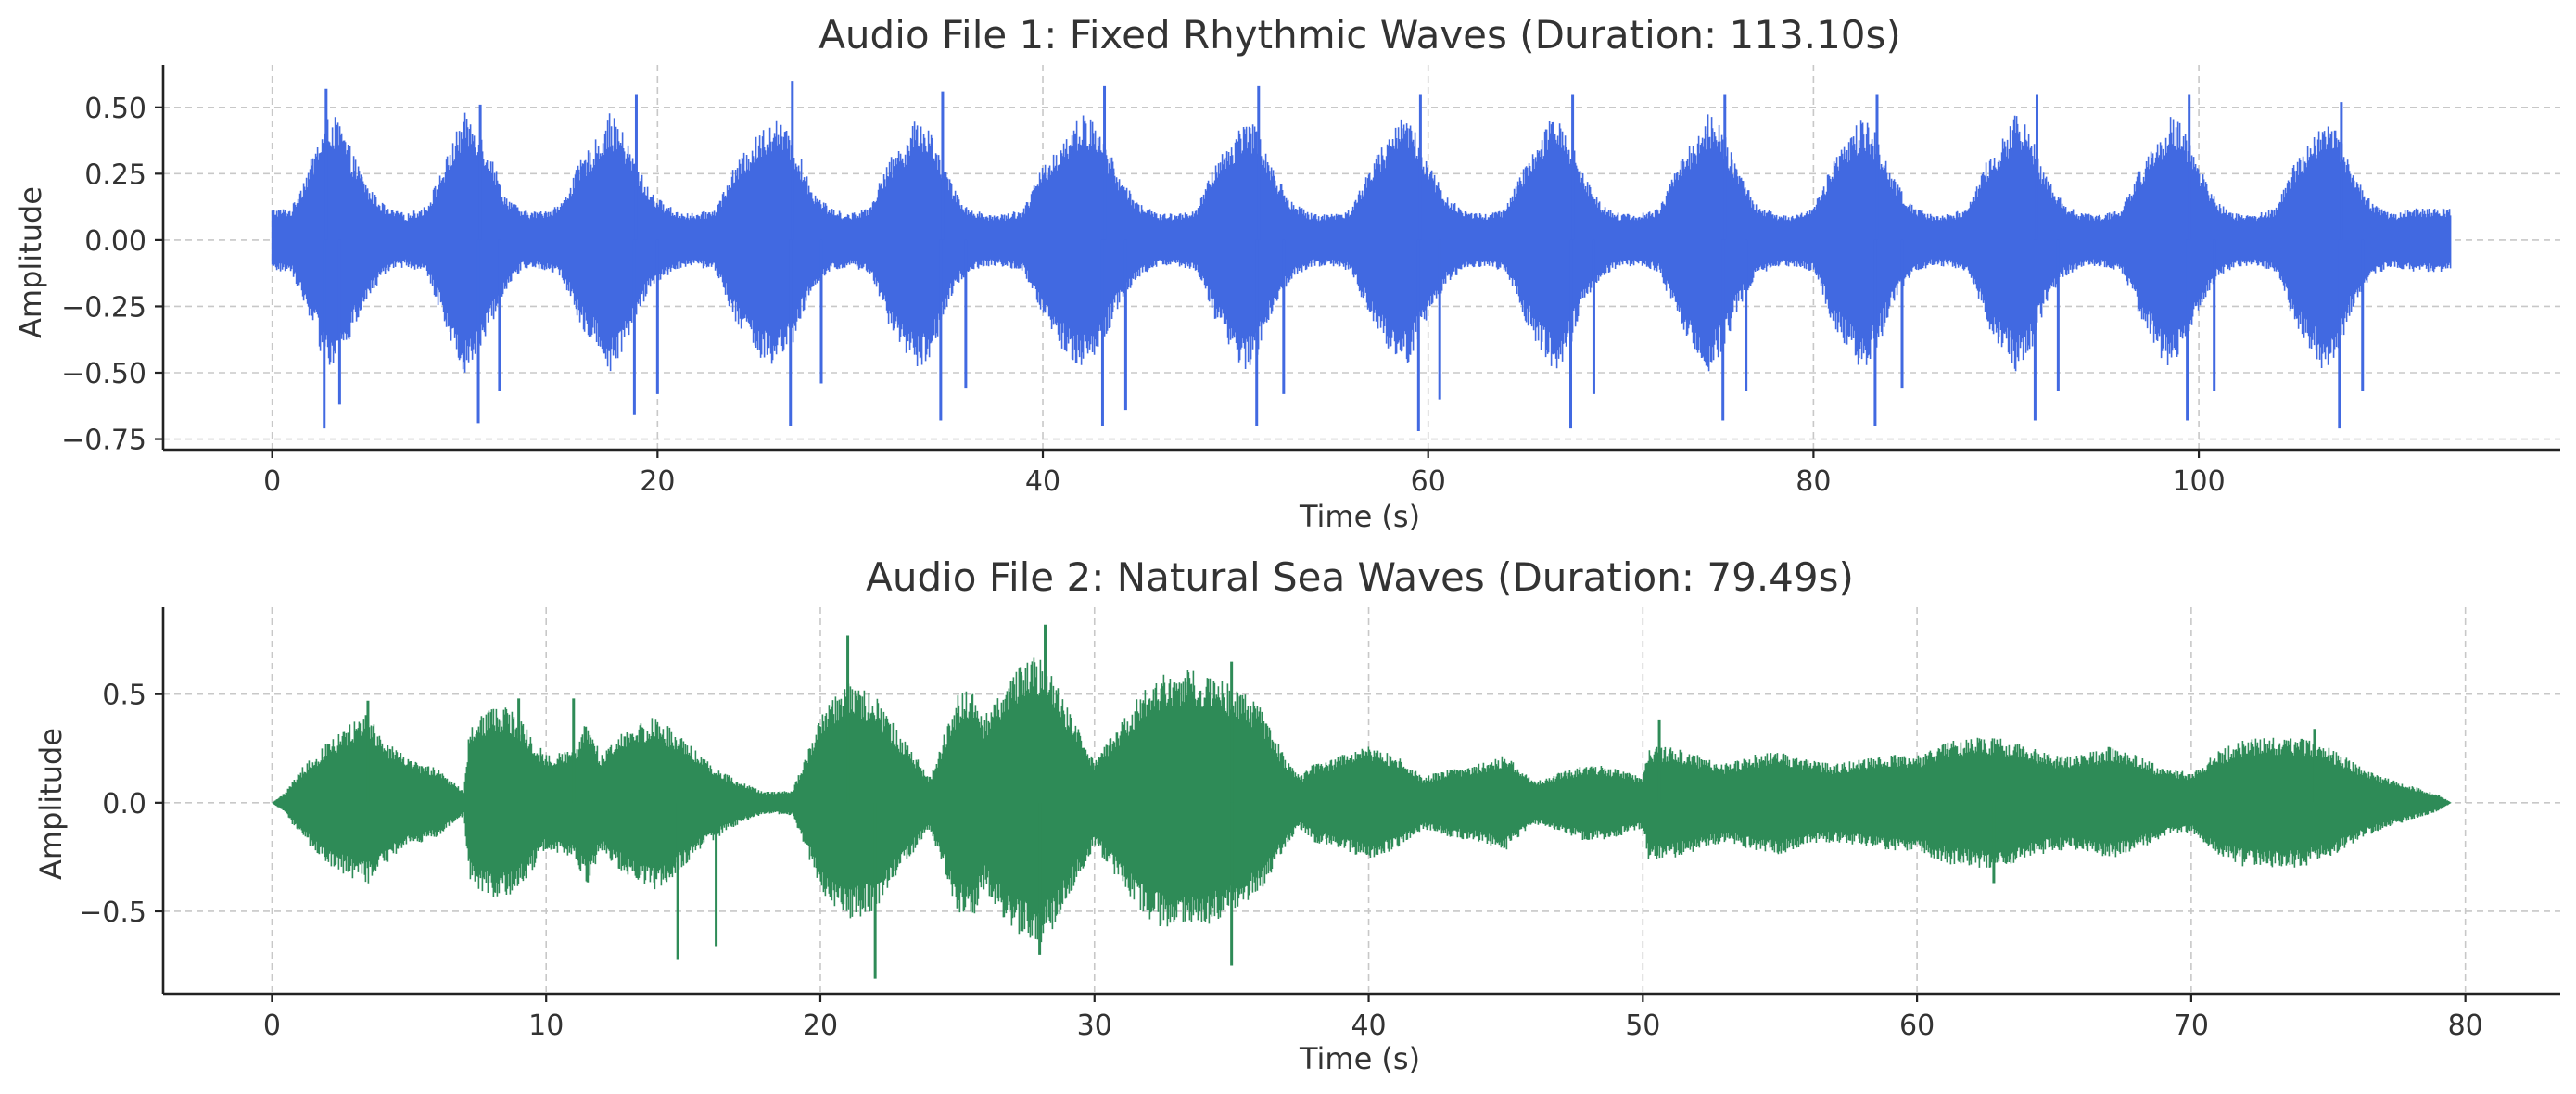 Image resolution: width=2576 pixels, height=1094 pixels. I want to click on x-tick-label: 50, so click(1642, 1026).